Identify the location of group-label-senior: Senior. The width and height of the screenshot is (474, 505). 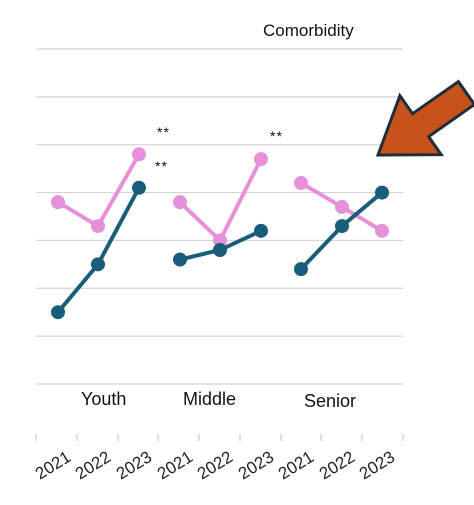
(330, 401).